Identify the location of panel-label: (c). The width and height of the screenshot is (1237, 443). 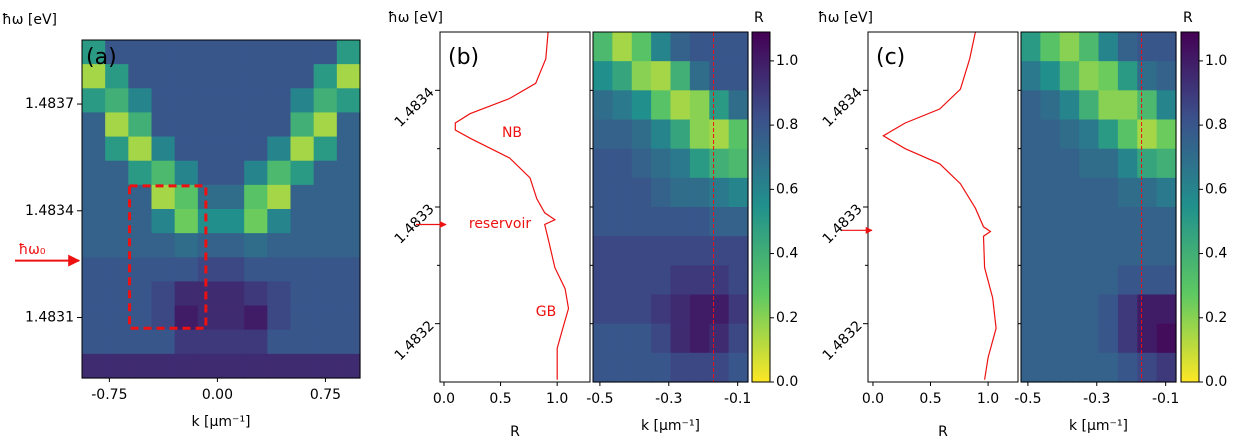
(890, 57).